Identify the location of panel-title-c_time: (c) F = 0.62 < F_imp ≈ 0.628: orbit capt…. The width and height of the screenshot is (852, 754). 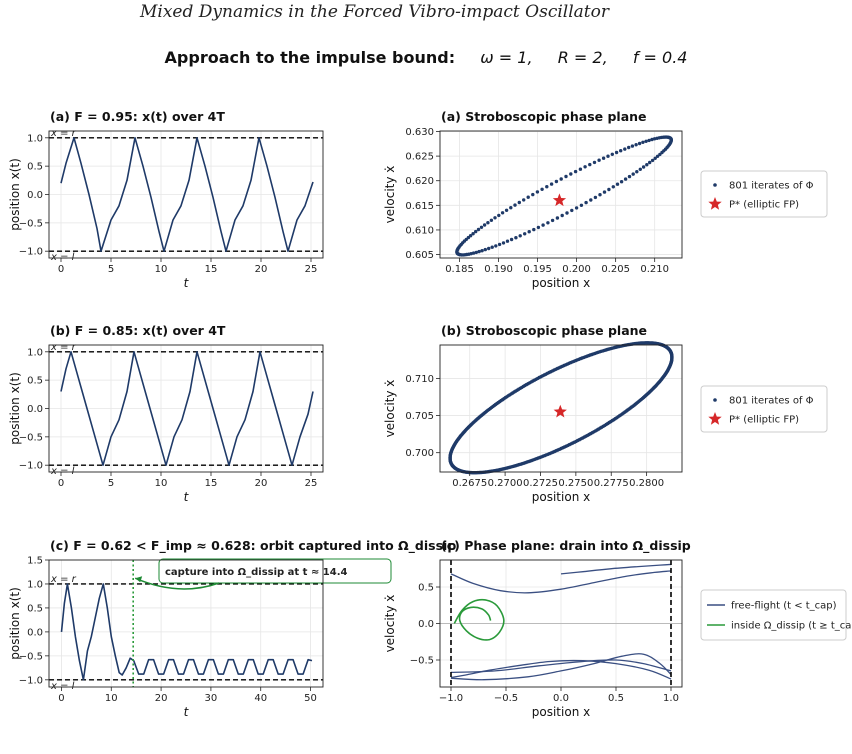
(253, 546).